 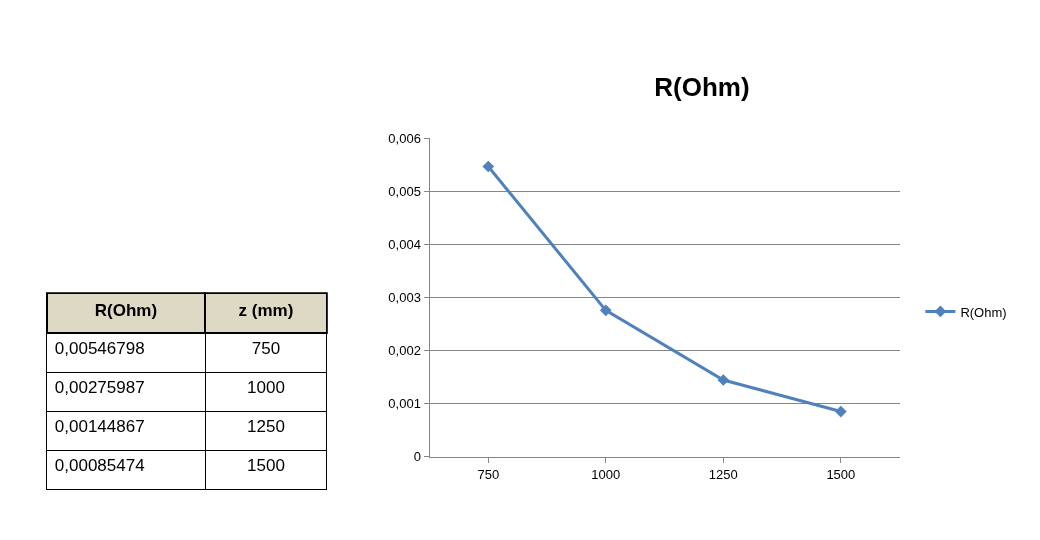 I want to click on y-tick-label: 0,005, so click(x=404, y=191).